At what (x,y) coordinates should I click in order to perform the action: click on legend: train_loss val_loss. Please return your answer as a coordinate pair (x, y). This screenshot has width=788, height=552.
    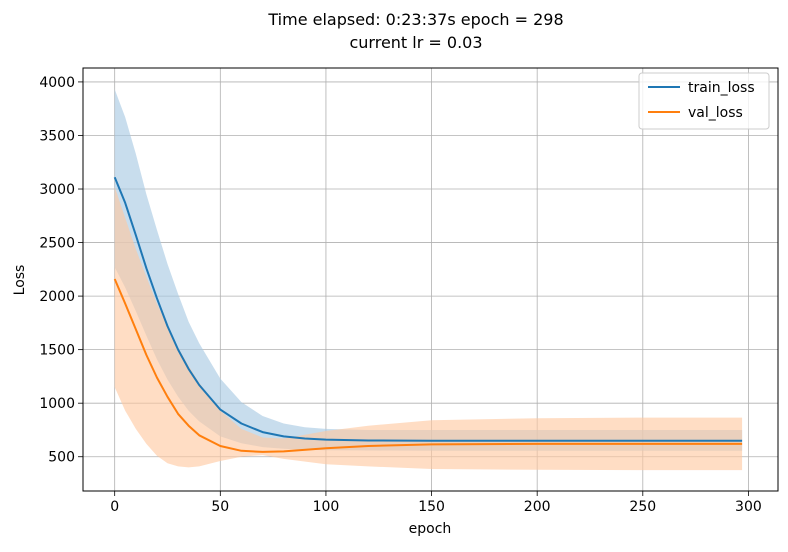
    Looking at the image, I should click on (704, 101).